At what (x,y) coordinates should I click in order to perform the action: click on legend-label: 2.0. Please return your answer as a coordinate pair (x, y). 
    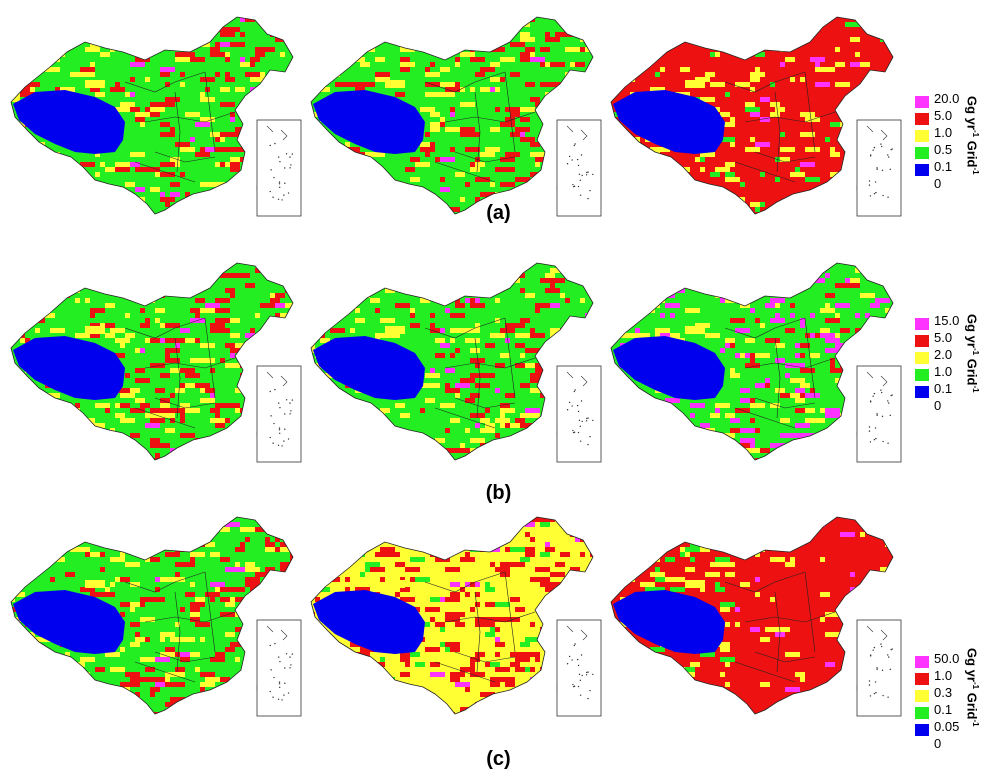
    Looking at the image, I should click on (943, 354).